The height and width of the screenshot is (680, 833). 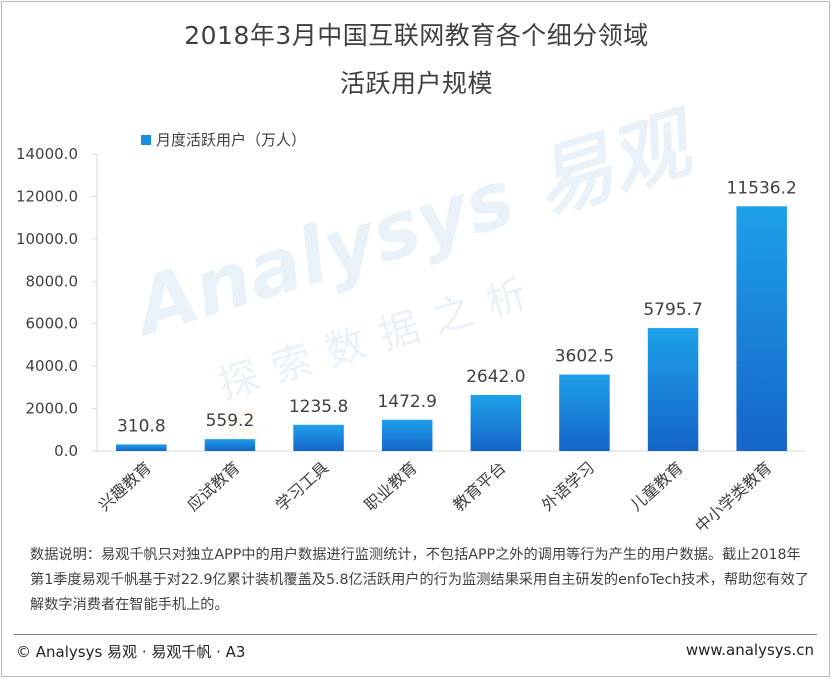 What do you see at coordinates (391, 486) in the screenshot?
I see `x-tick-label: 职业教育` at bounding box center [391, 486].